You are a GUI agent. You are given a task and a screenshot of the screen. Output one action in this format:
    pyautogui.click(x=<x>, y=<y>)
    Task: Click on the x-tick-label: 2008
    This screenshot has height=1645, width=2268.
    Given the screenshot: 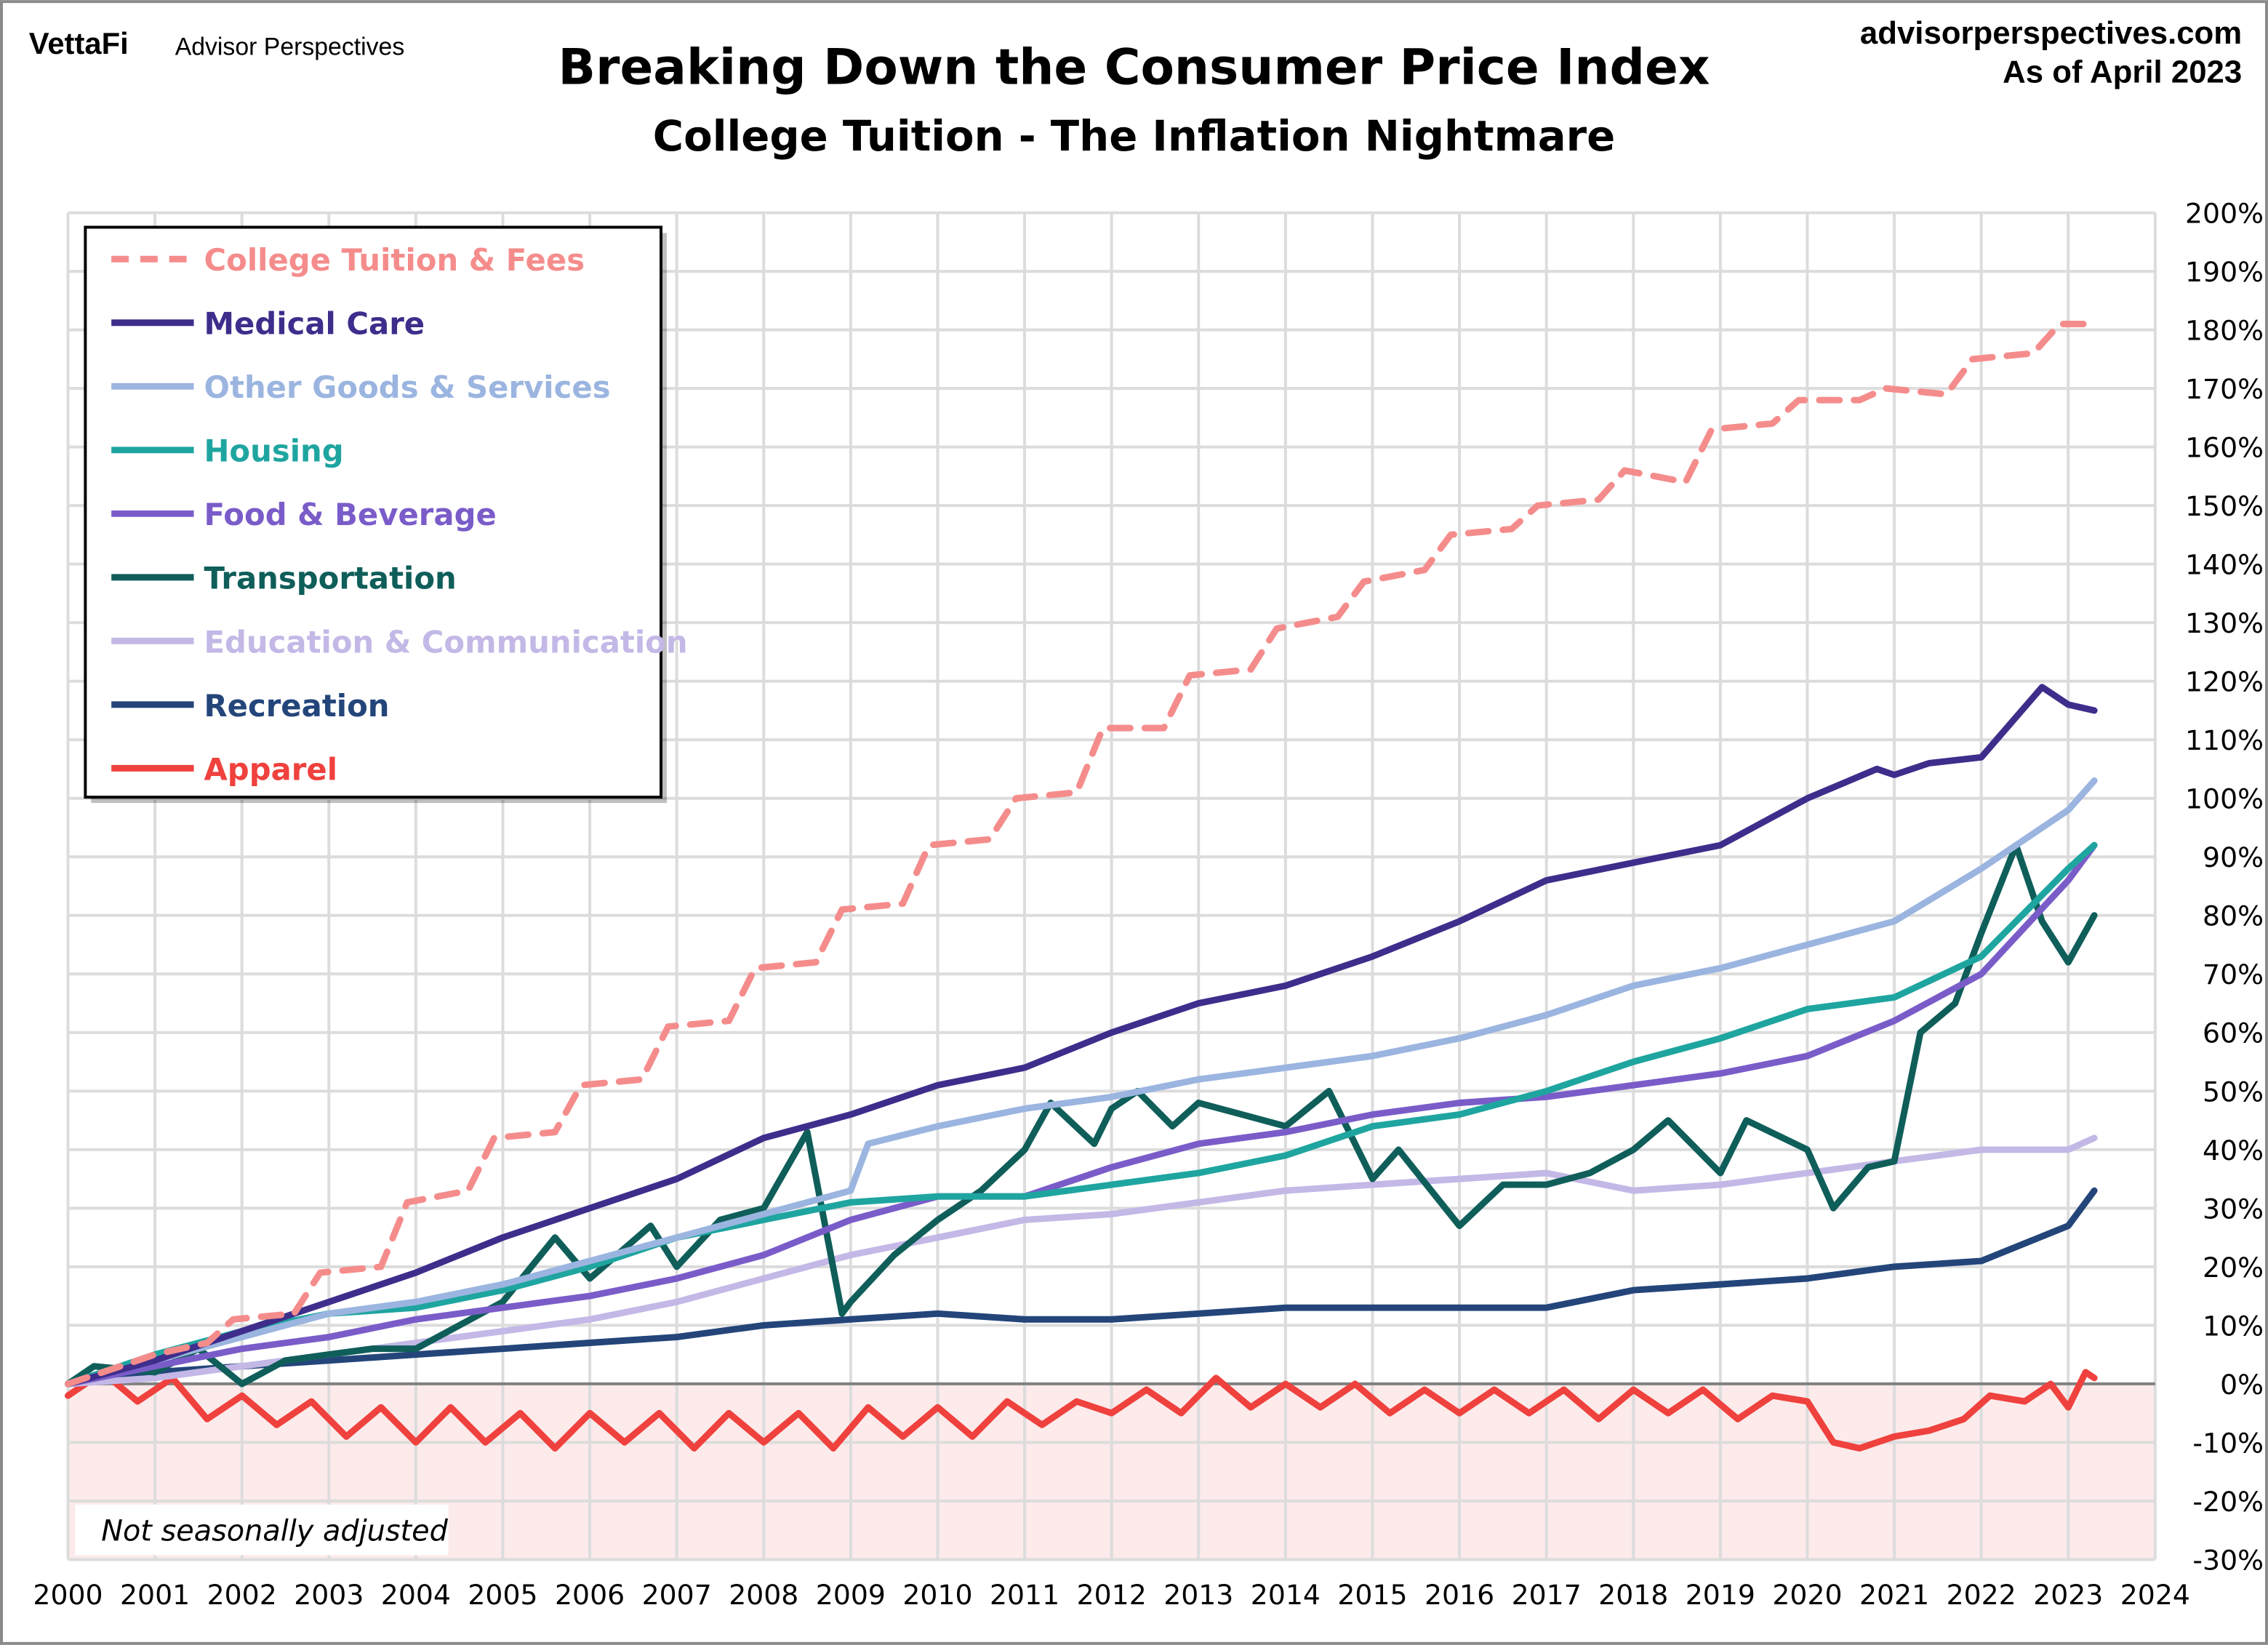 What is the action you would take?
    pyautogui.click(x=763, y=1595)
    